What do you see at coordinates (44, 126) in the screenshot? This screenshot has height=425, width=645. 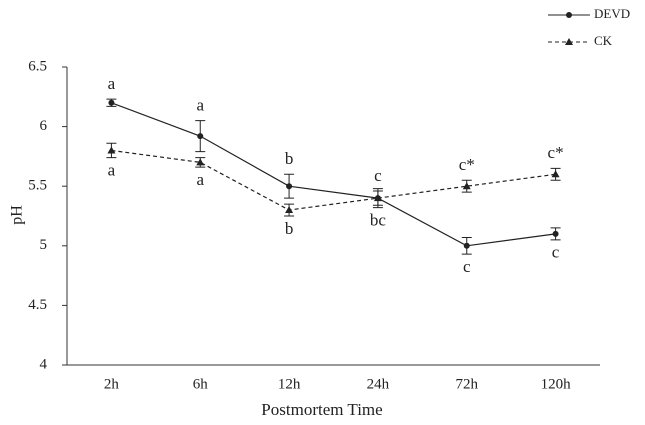 I see `y-tick-label: 6` at bounding box center [44, 126].